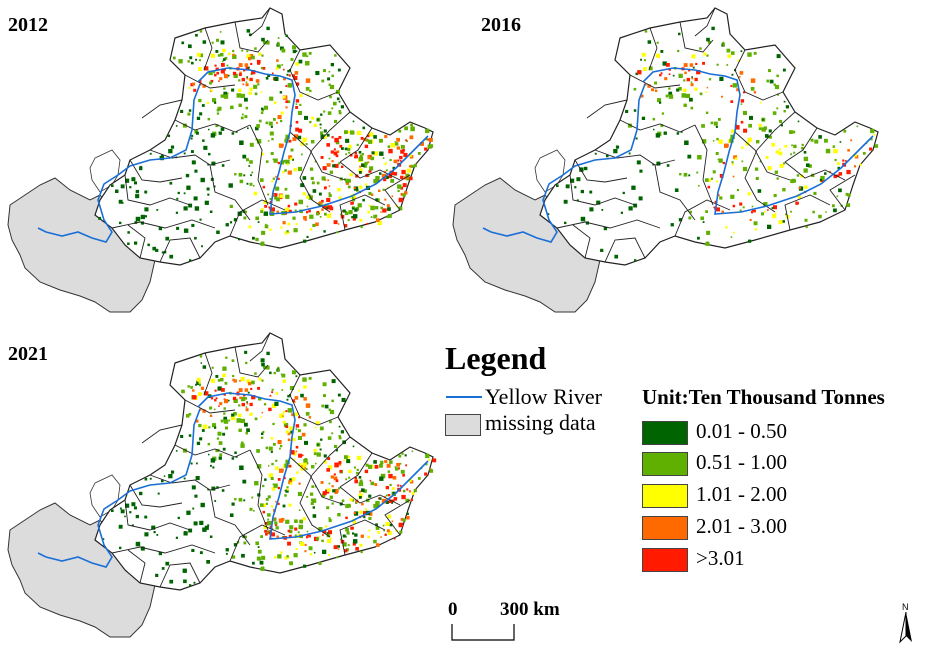 The image size is (941, 652). I want to click on class-label: >3.01, so click(720, 558).